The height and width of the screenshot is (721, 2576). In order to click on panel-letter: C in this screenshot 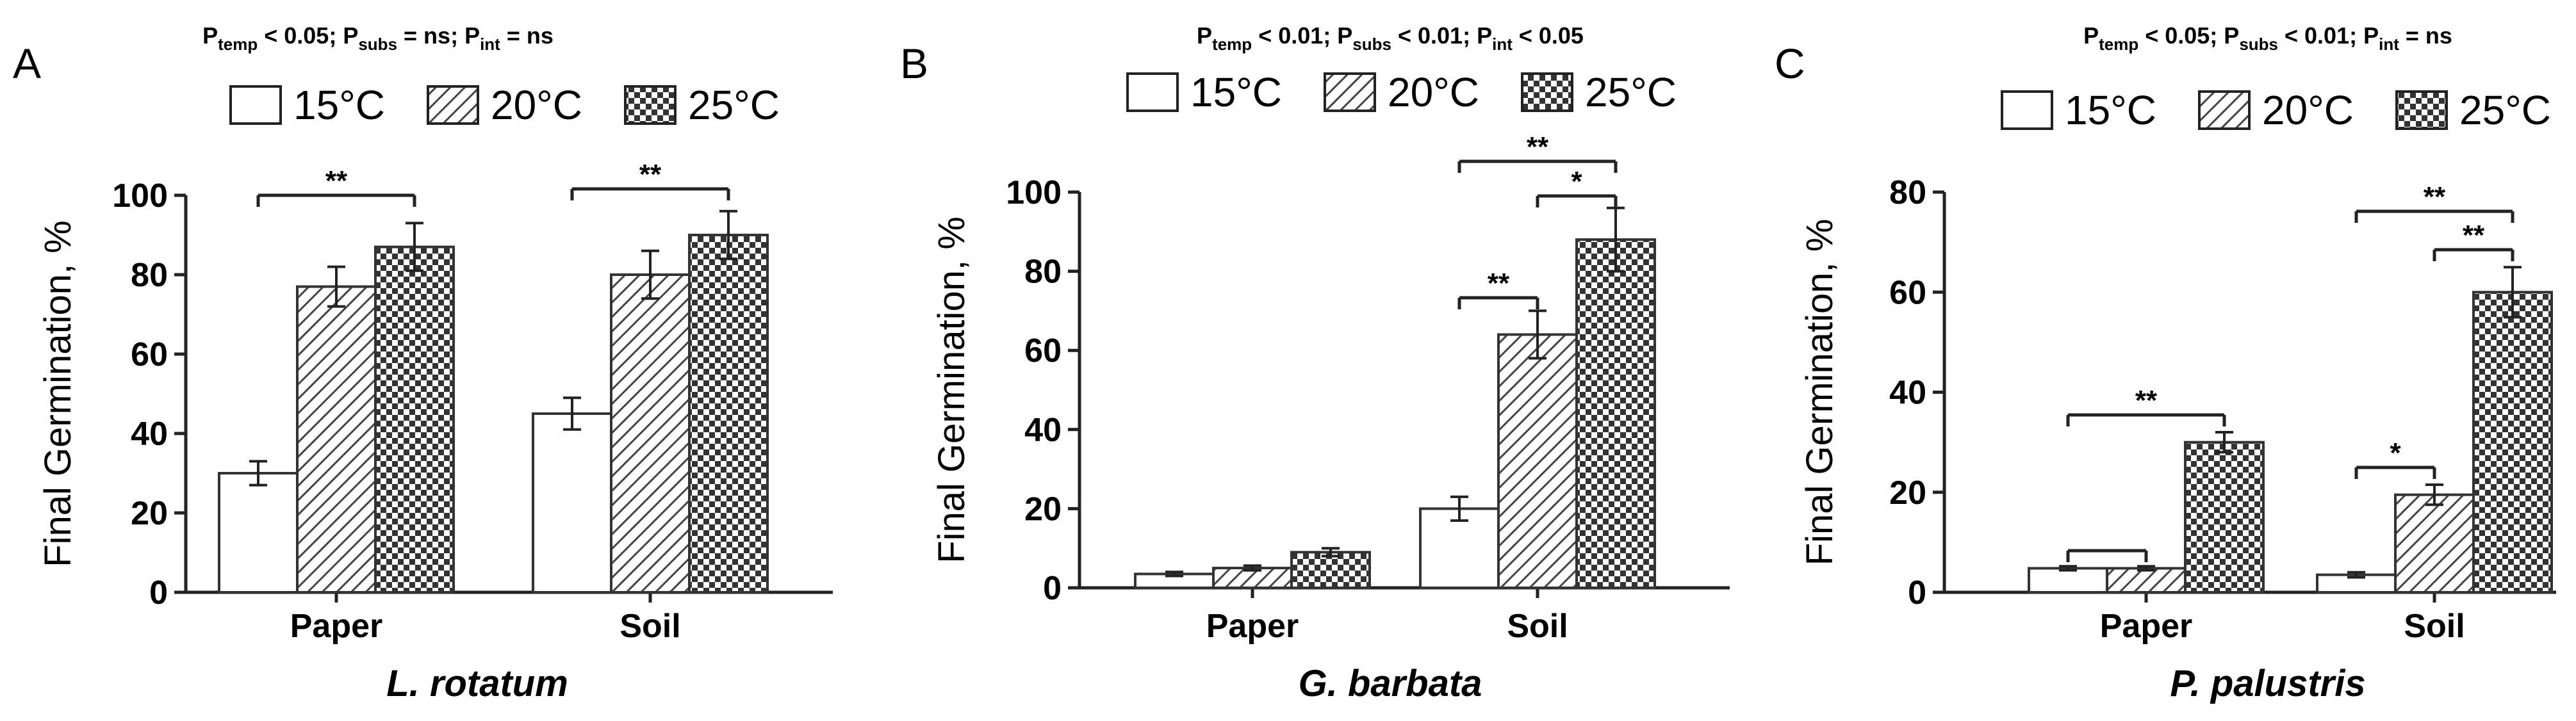, I will do `click(1790, 63)`.